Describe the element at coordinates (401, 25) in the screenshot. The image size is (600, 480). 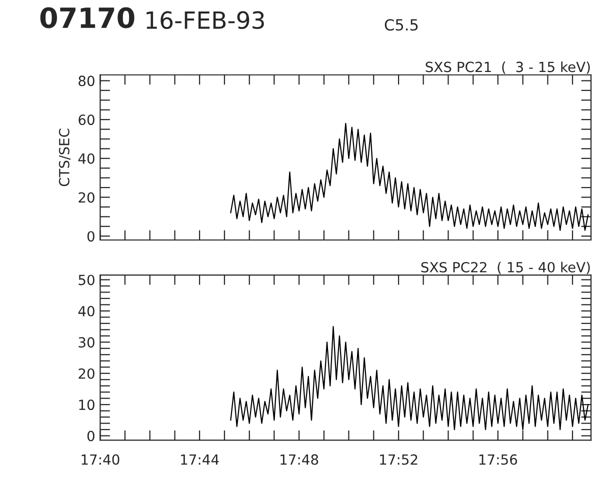
I see `text: C5.5` at that location.